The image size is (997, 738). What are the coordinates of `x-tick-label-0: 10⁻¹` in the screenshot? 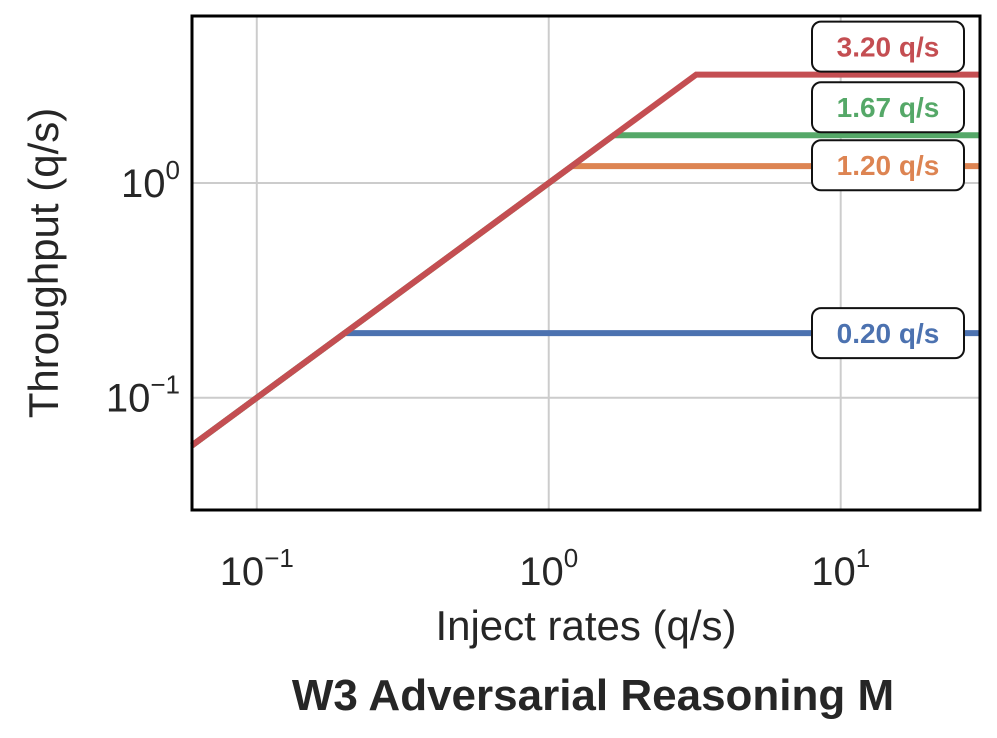 It's located at (257, 568).